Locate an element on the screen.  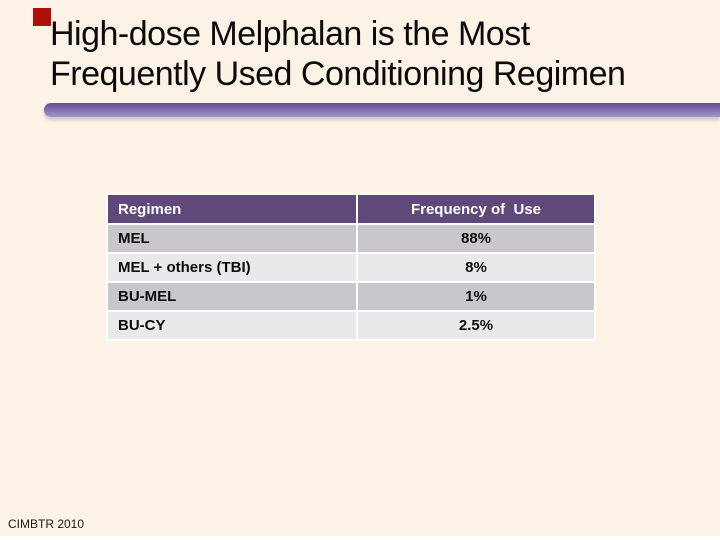
column-header-regimen: Regimen is located at coordinates (232, 209).